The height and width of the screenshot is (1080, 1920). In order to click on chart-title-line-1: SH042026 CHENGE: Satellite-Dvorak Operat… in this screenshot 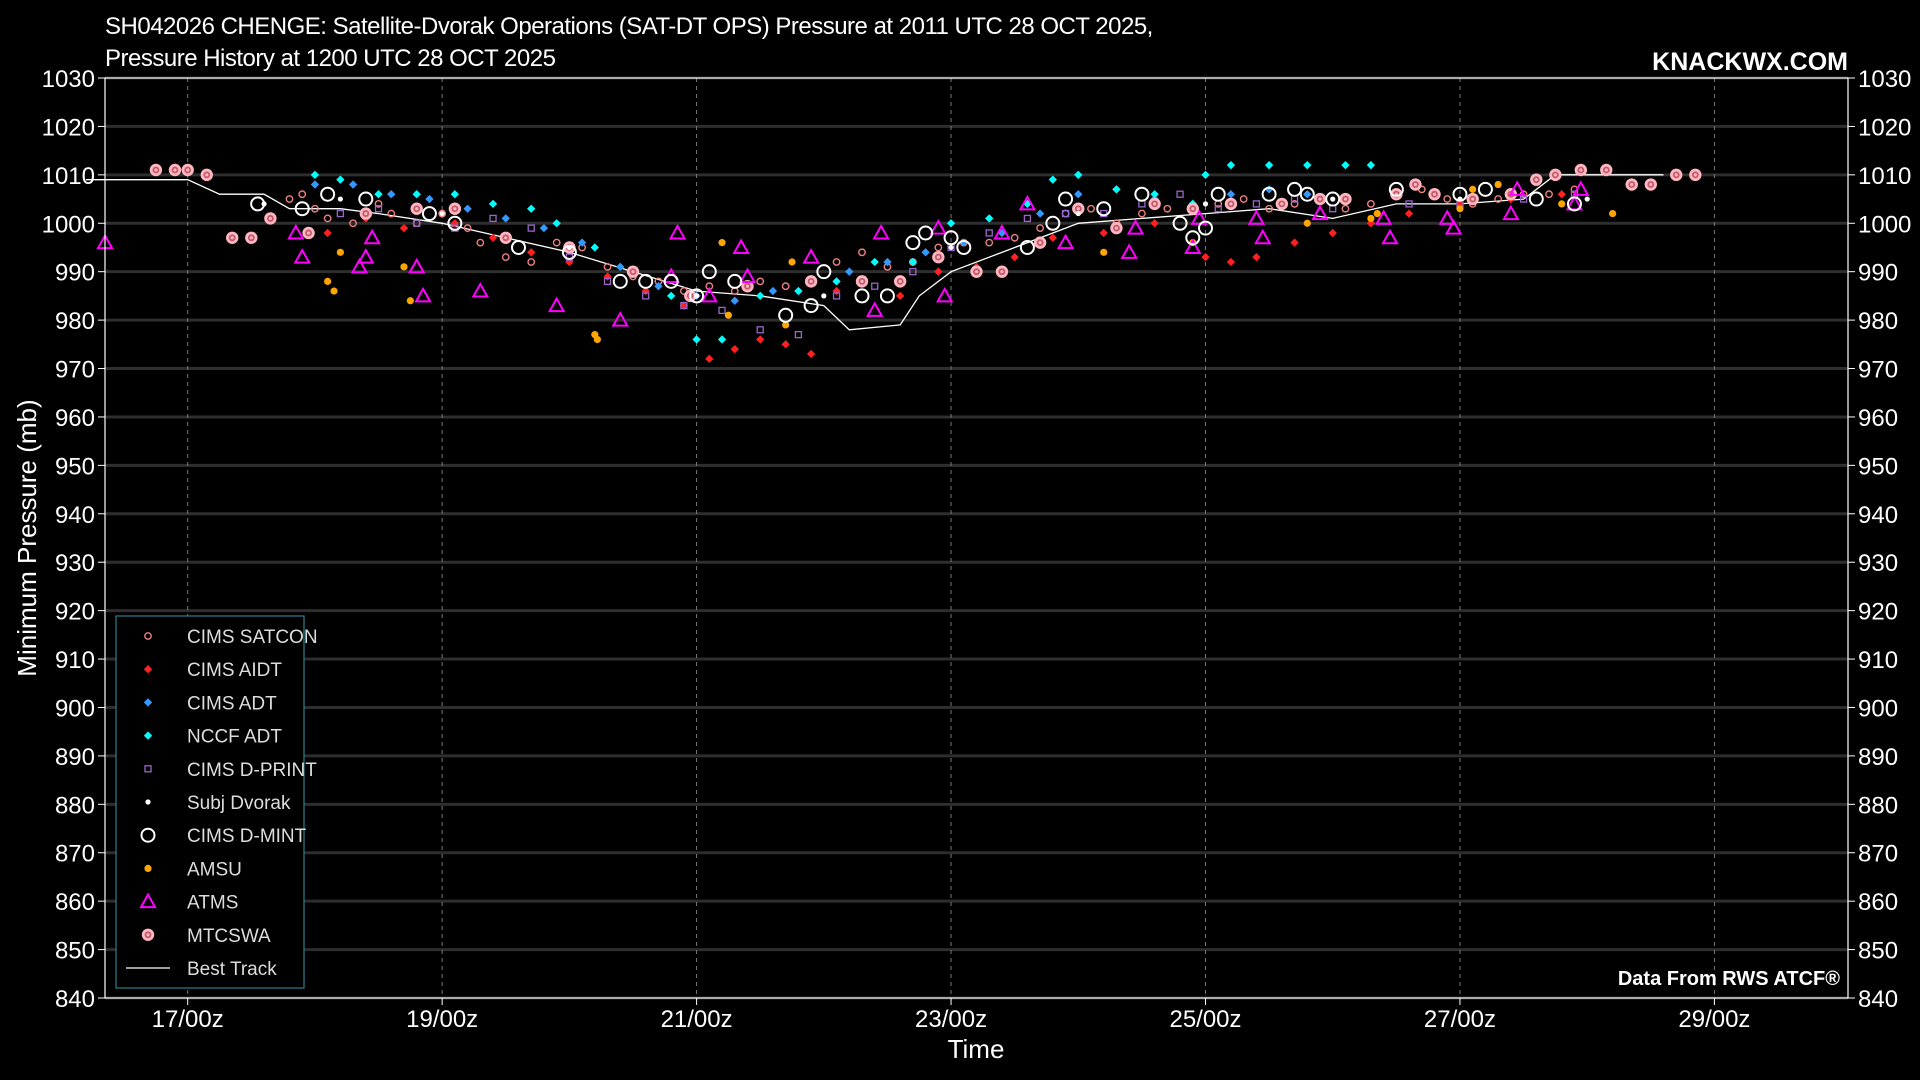, I will do `click(629, 26)`.